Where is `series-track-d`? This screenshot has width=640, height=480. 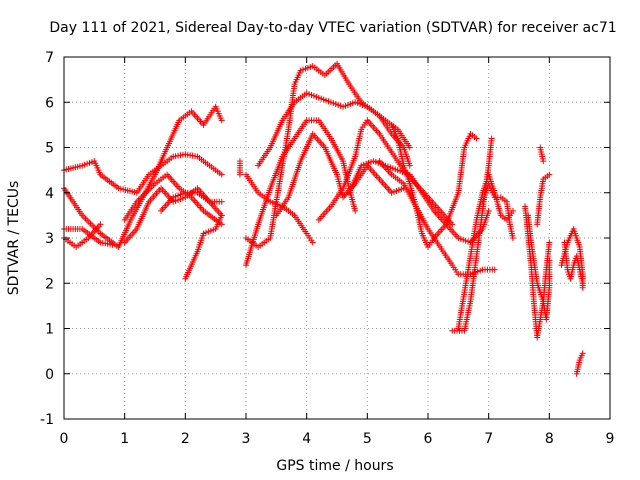
series-track-d is located at coordinates (82, 236).